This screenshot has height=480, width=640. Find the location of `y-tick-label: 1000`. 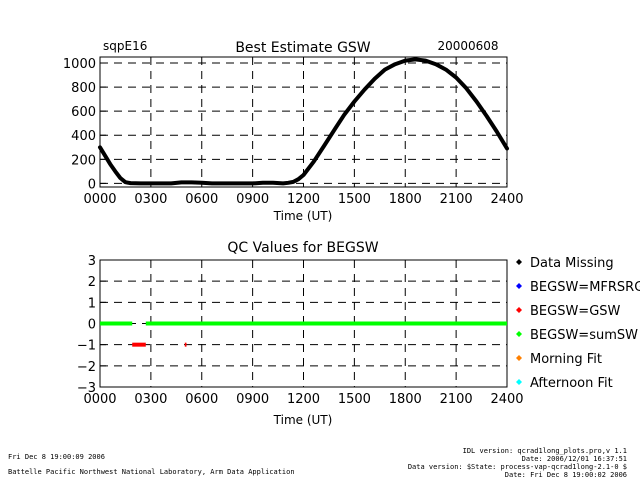

y-tick-label: 1000 is located at coordinates (79, 64).